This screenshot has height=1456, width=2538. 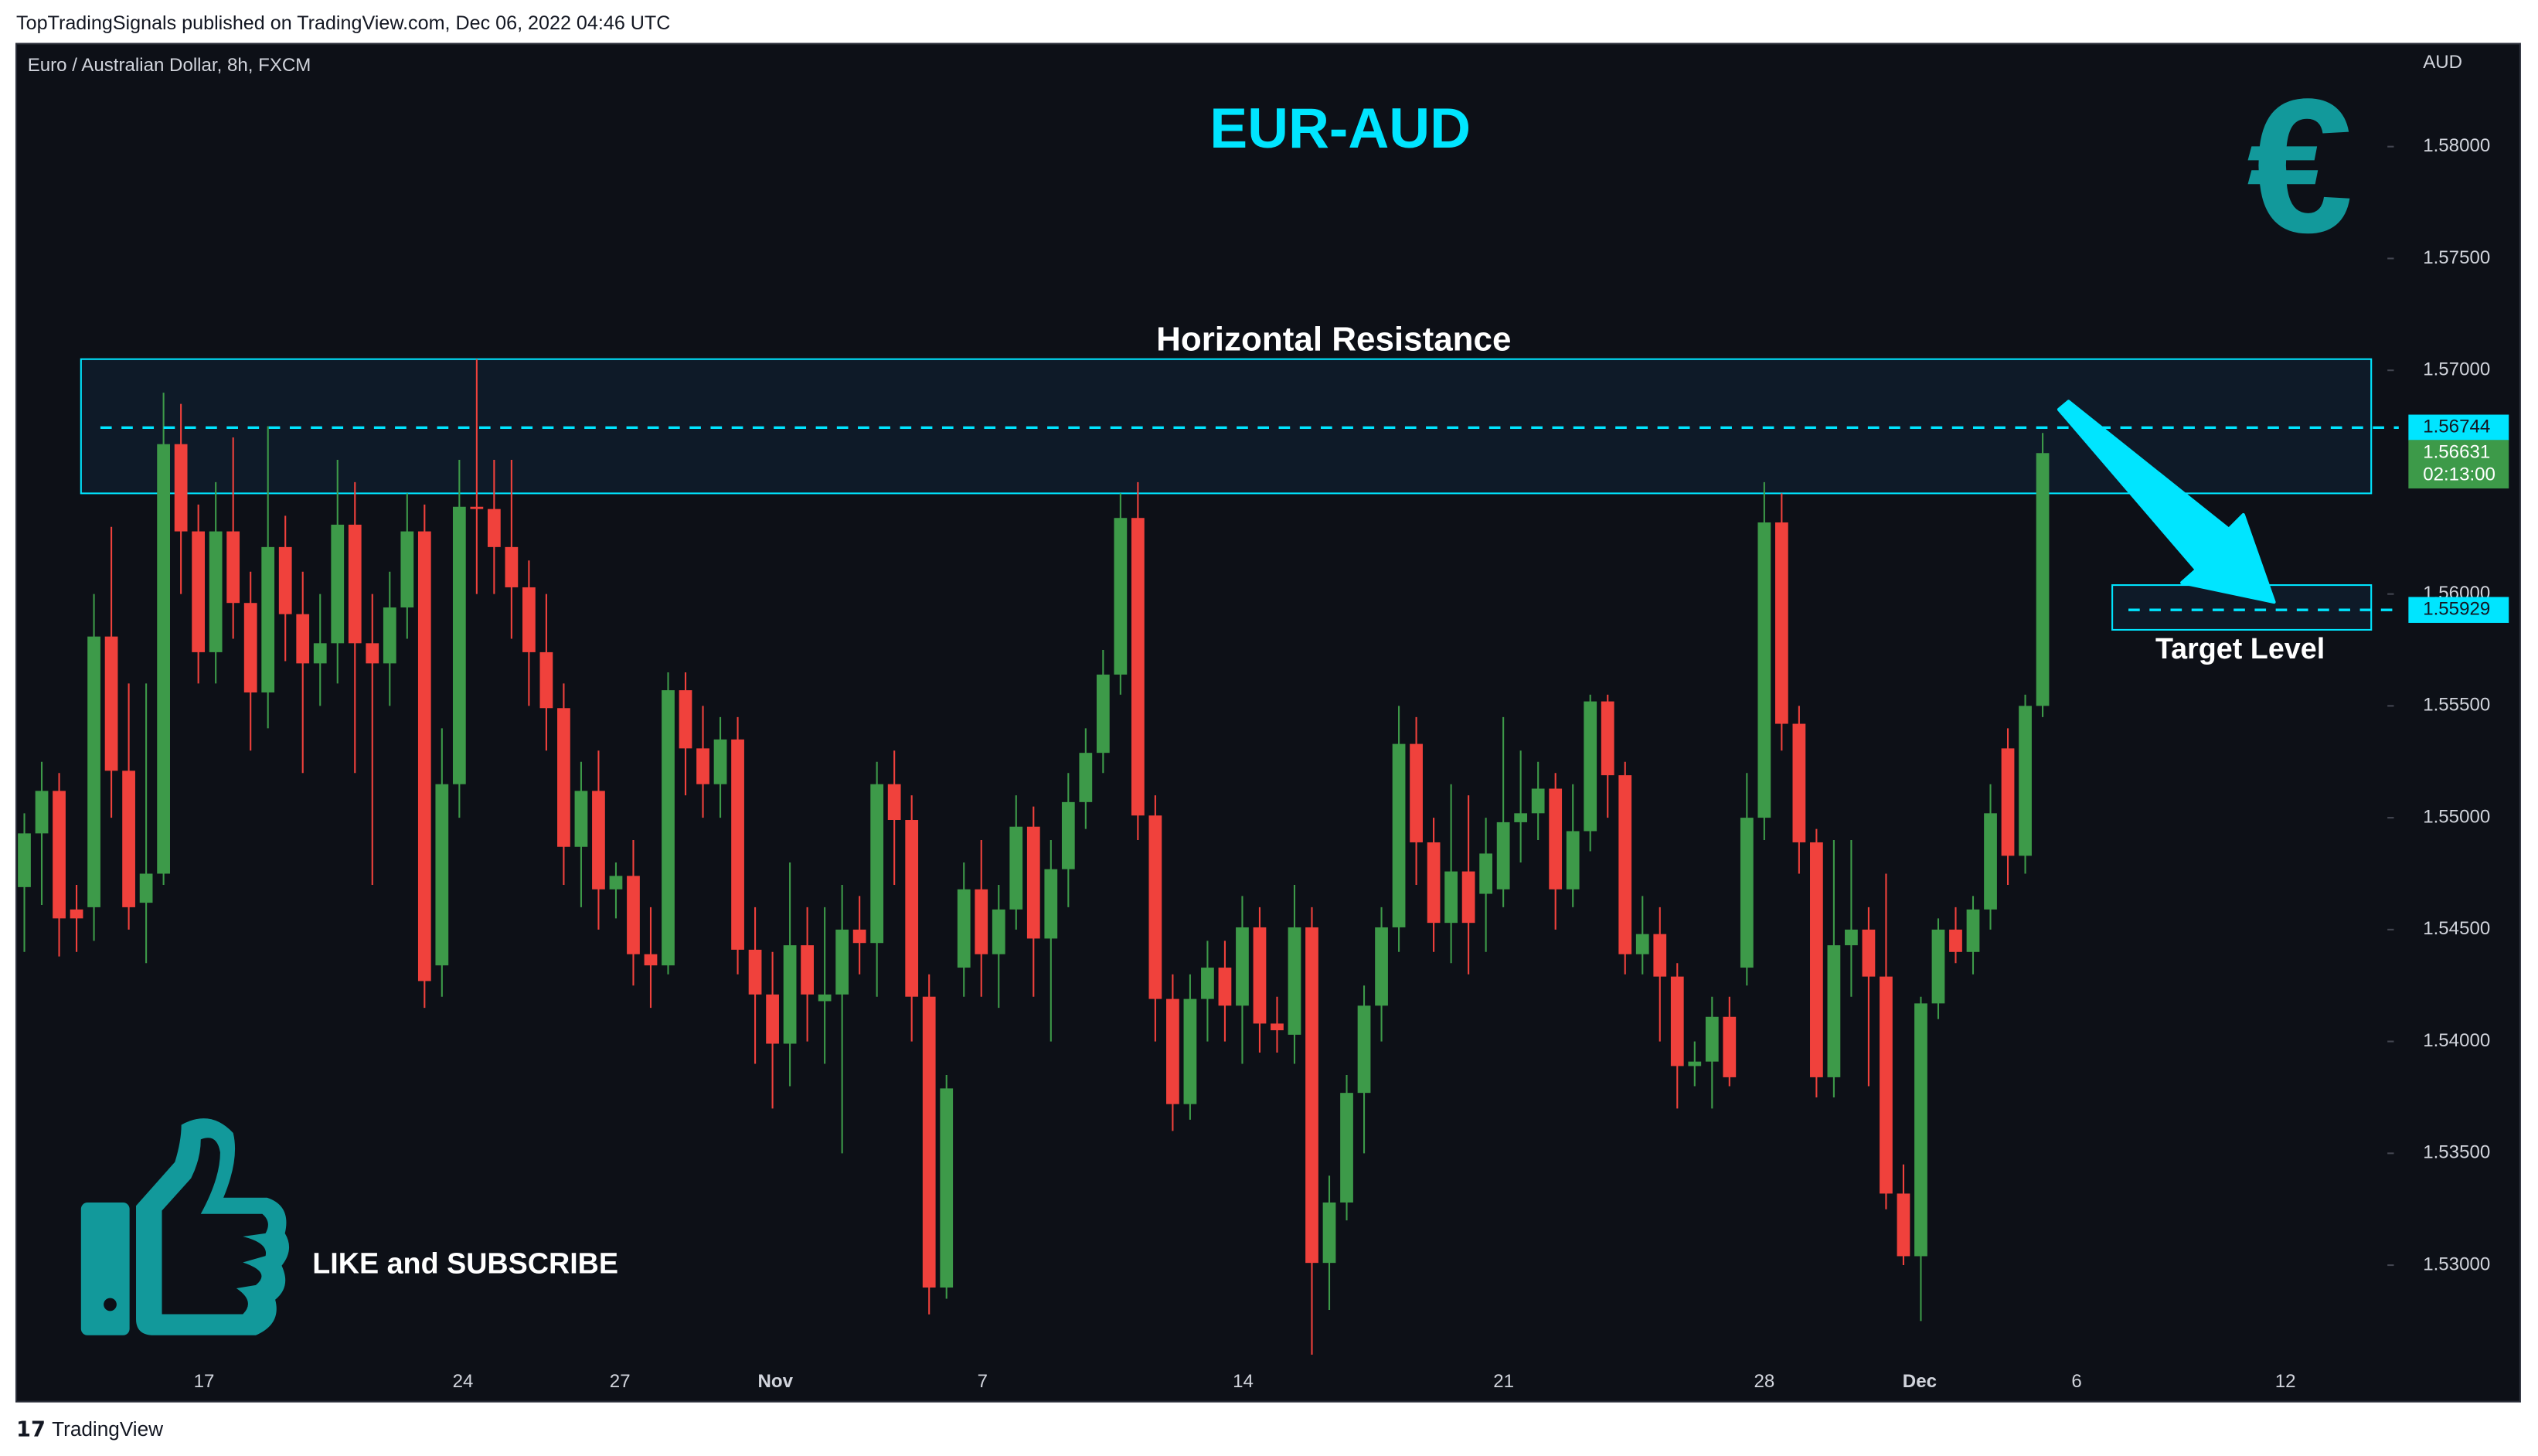 What do you see at coordinates (2457, 452) in the screenshot?
I see `last-price: 1.56631` at bounding box center [2457, 452].